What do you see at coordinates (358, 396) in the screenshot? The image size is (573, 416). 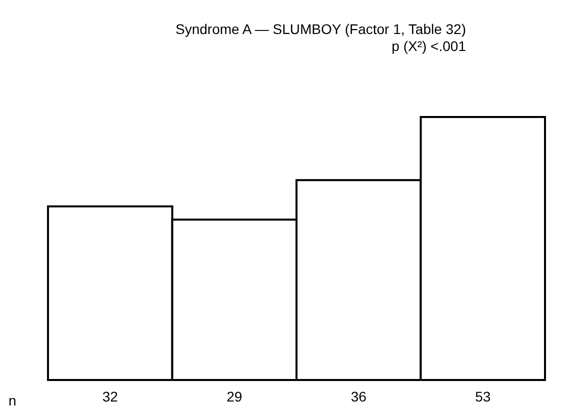 I see `x-tick-label: 36` at bounding box center [358, 396].